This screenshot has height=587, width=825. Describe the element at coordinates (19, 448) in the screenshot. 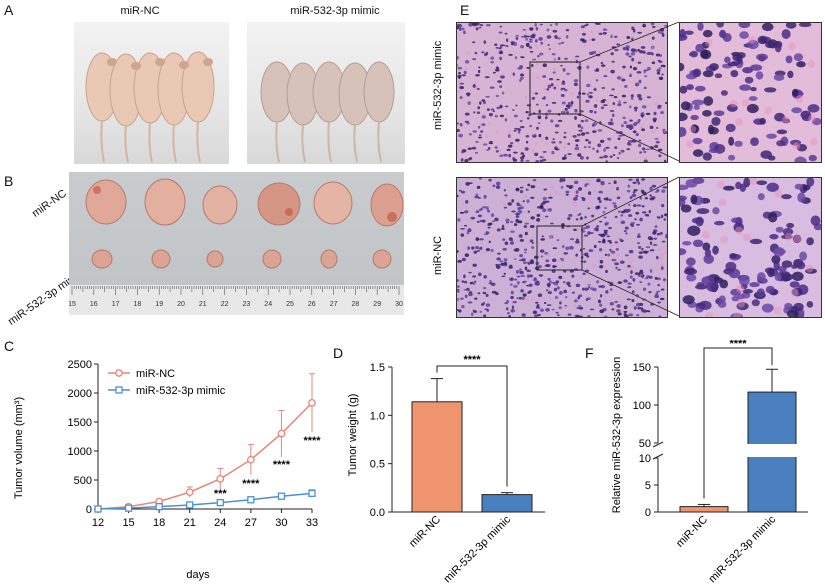

I see `y-axis-label: Tumor volume (mm³)` at that location.